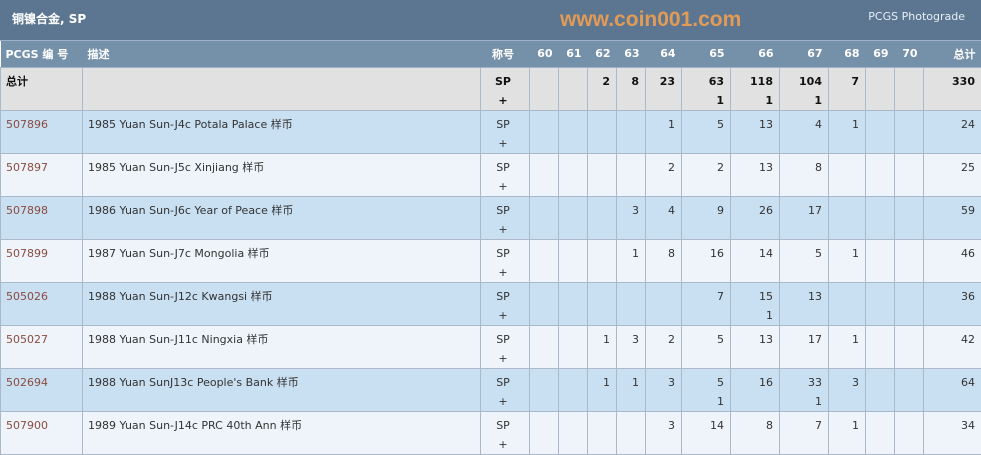 This screenshot has width=981, height=455. I want to click on column-header: 62, so click(602, 54).